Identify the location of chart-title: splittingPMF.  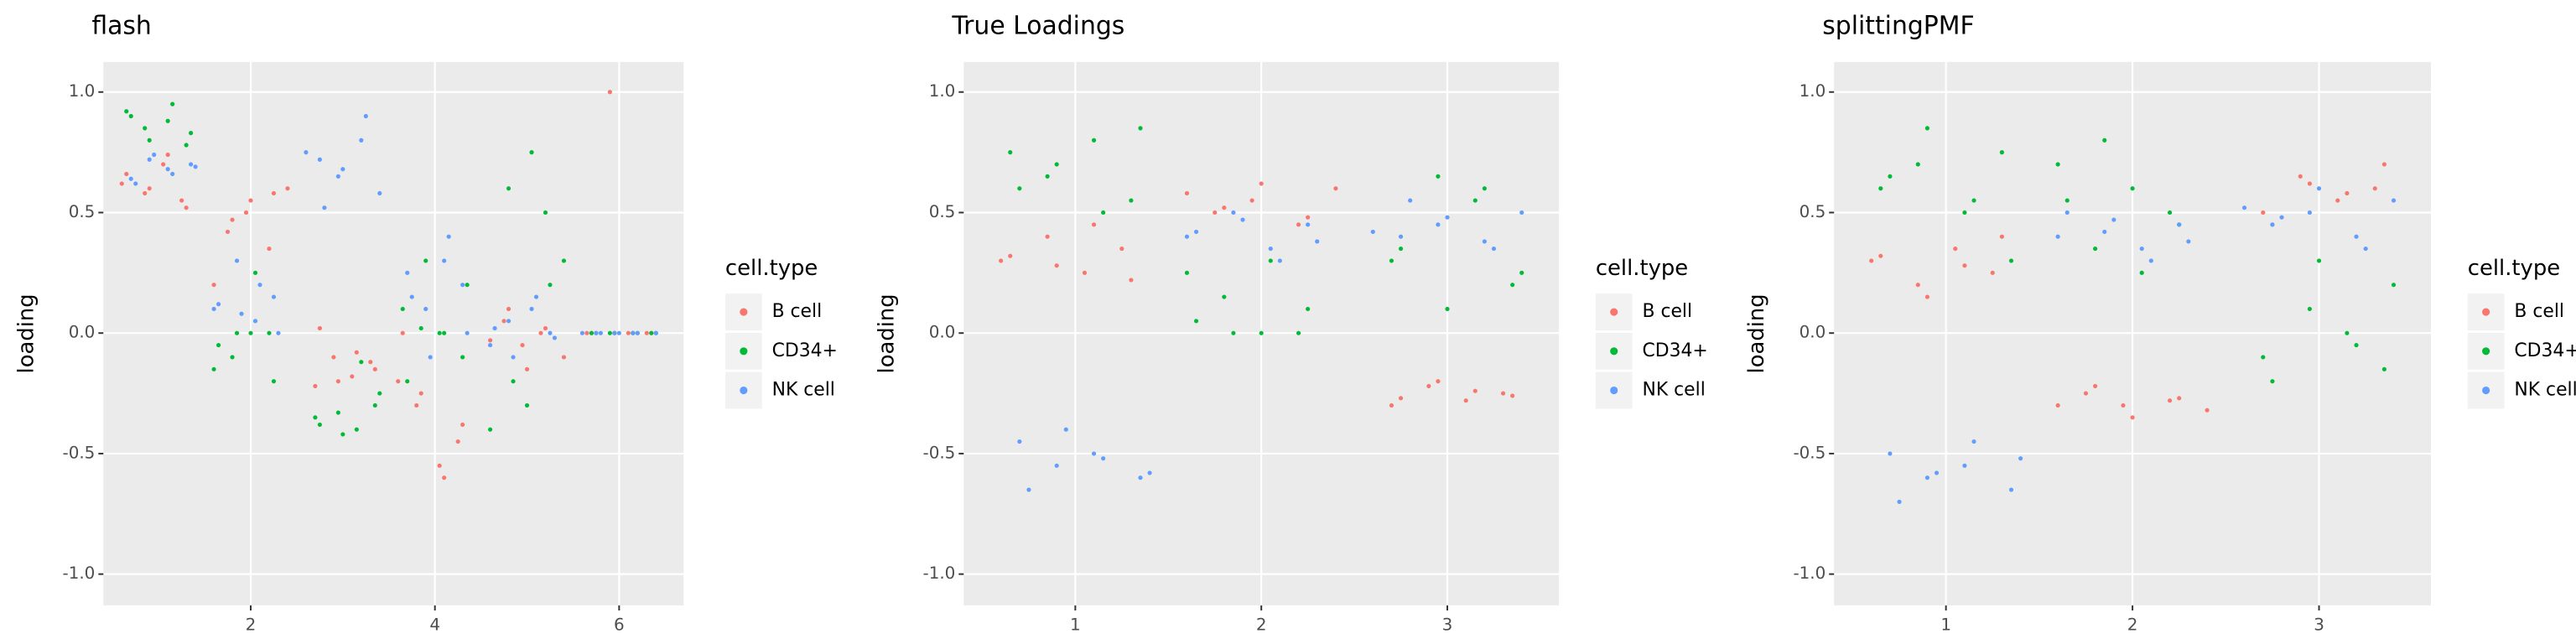
(1898, 26).